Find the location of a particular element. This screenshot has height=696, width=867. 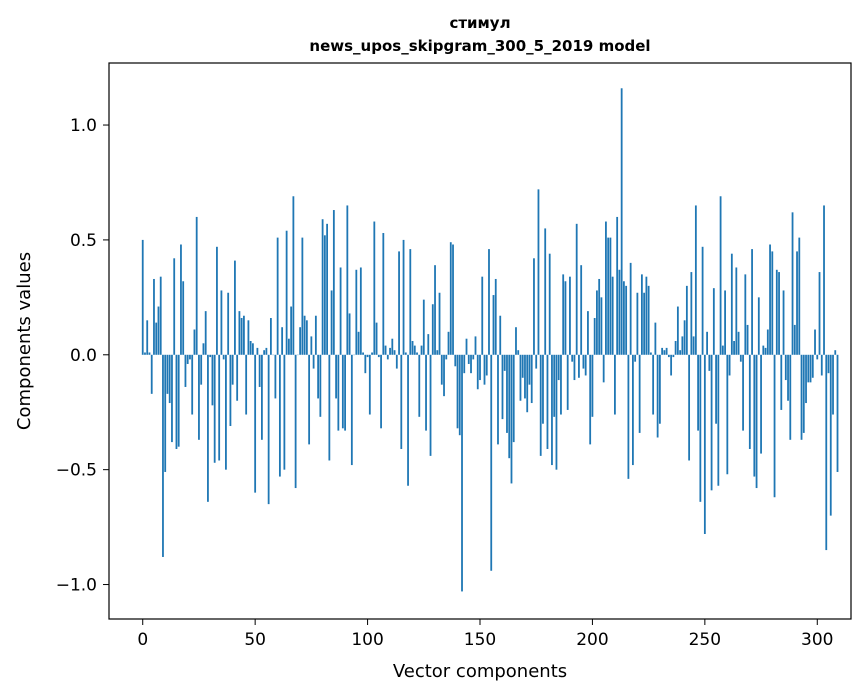

x-tick-label: 200 is located at coordinates (592, 640).